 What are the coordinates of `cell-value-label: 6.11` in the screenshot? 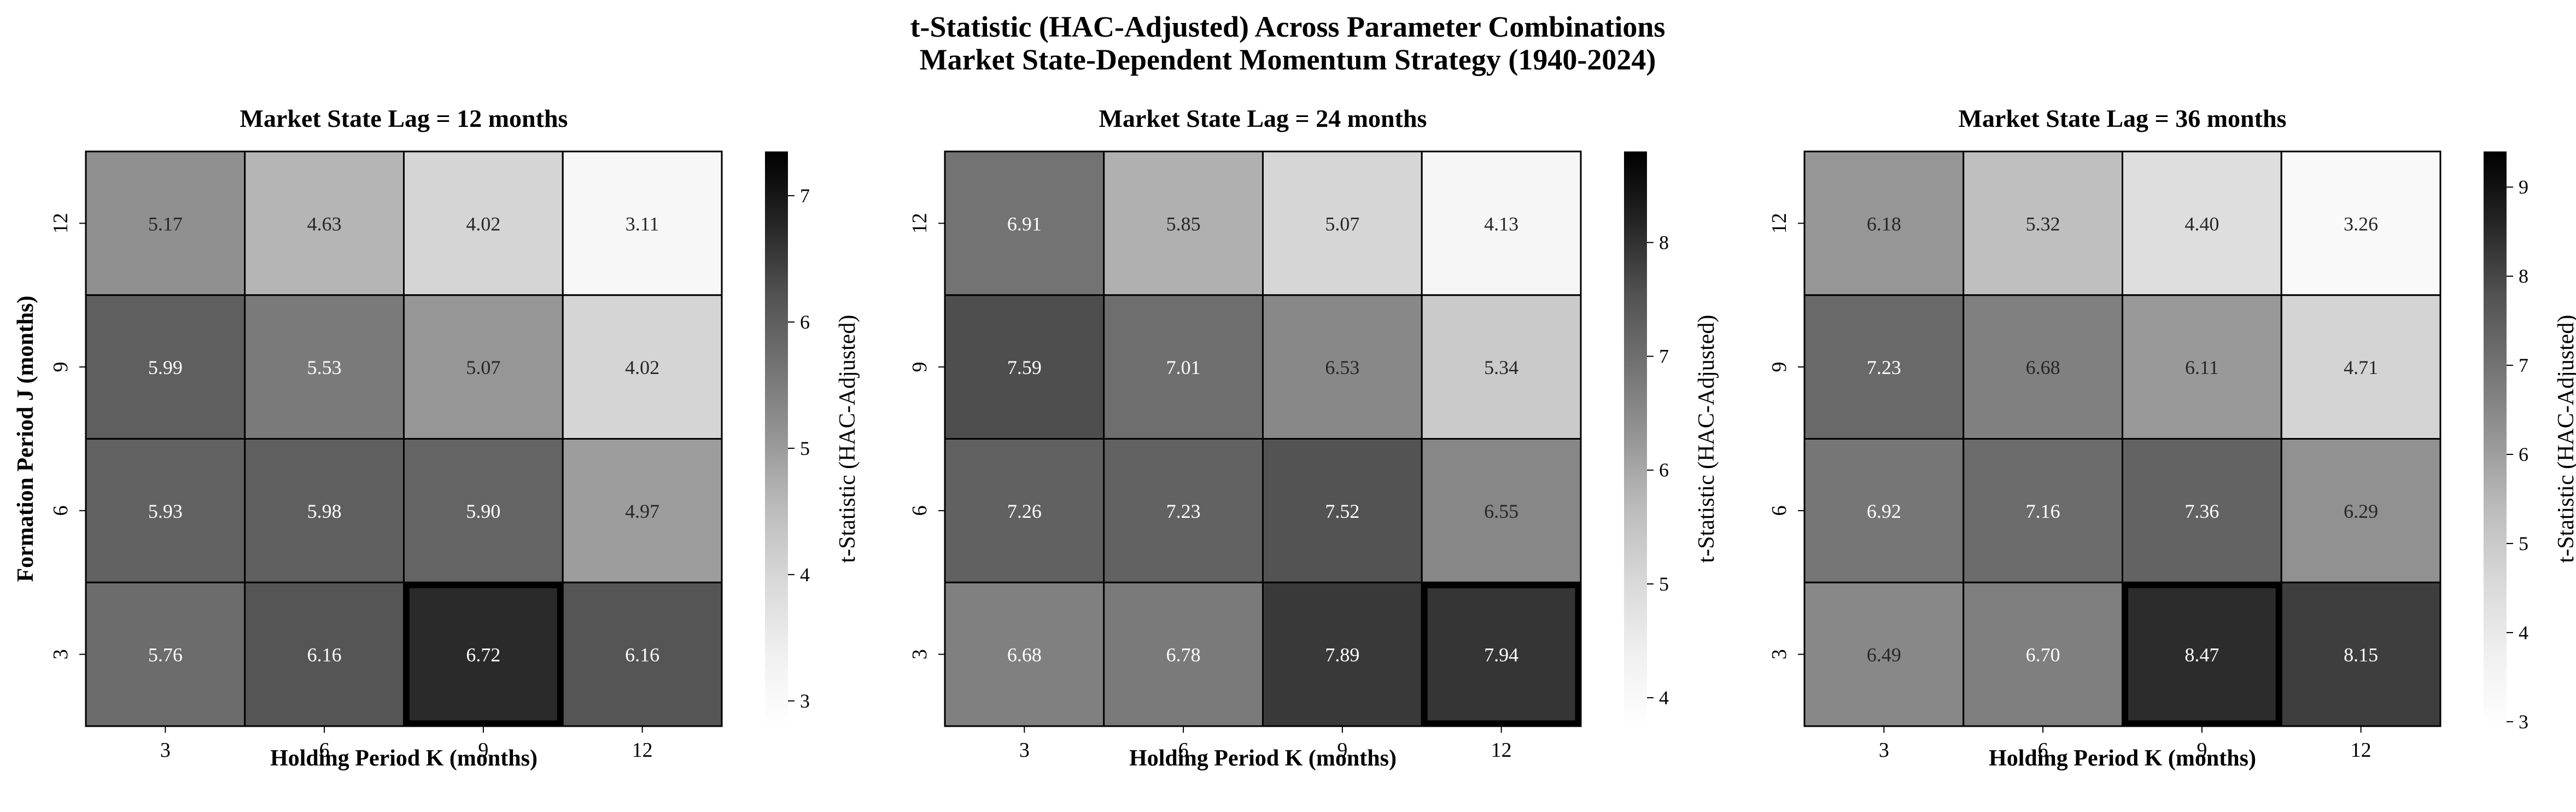 It's located at (2202, 367).